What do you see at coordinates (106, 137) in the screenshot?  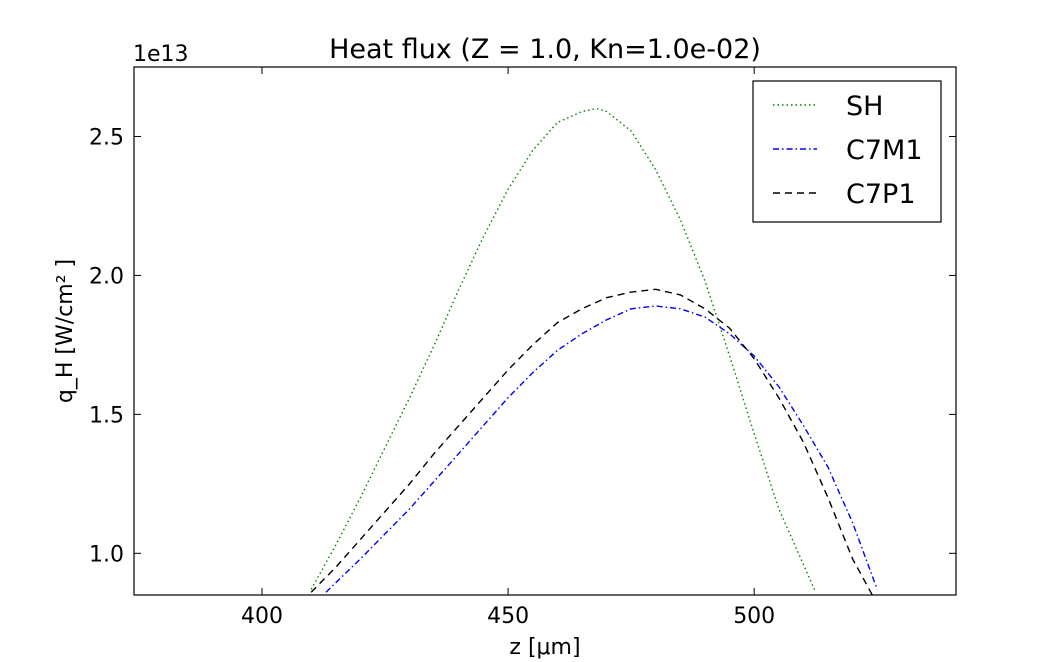 I see `y-tick-label: 2.5` at bounding box center [106, 137].